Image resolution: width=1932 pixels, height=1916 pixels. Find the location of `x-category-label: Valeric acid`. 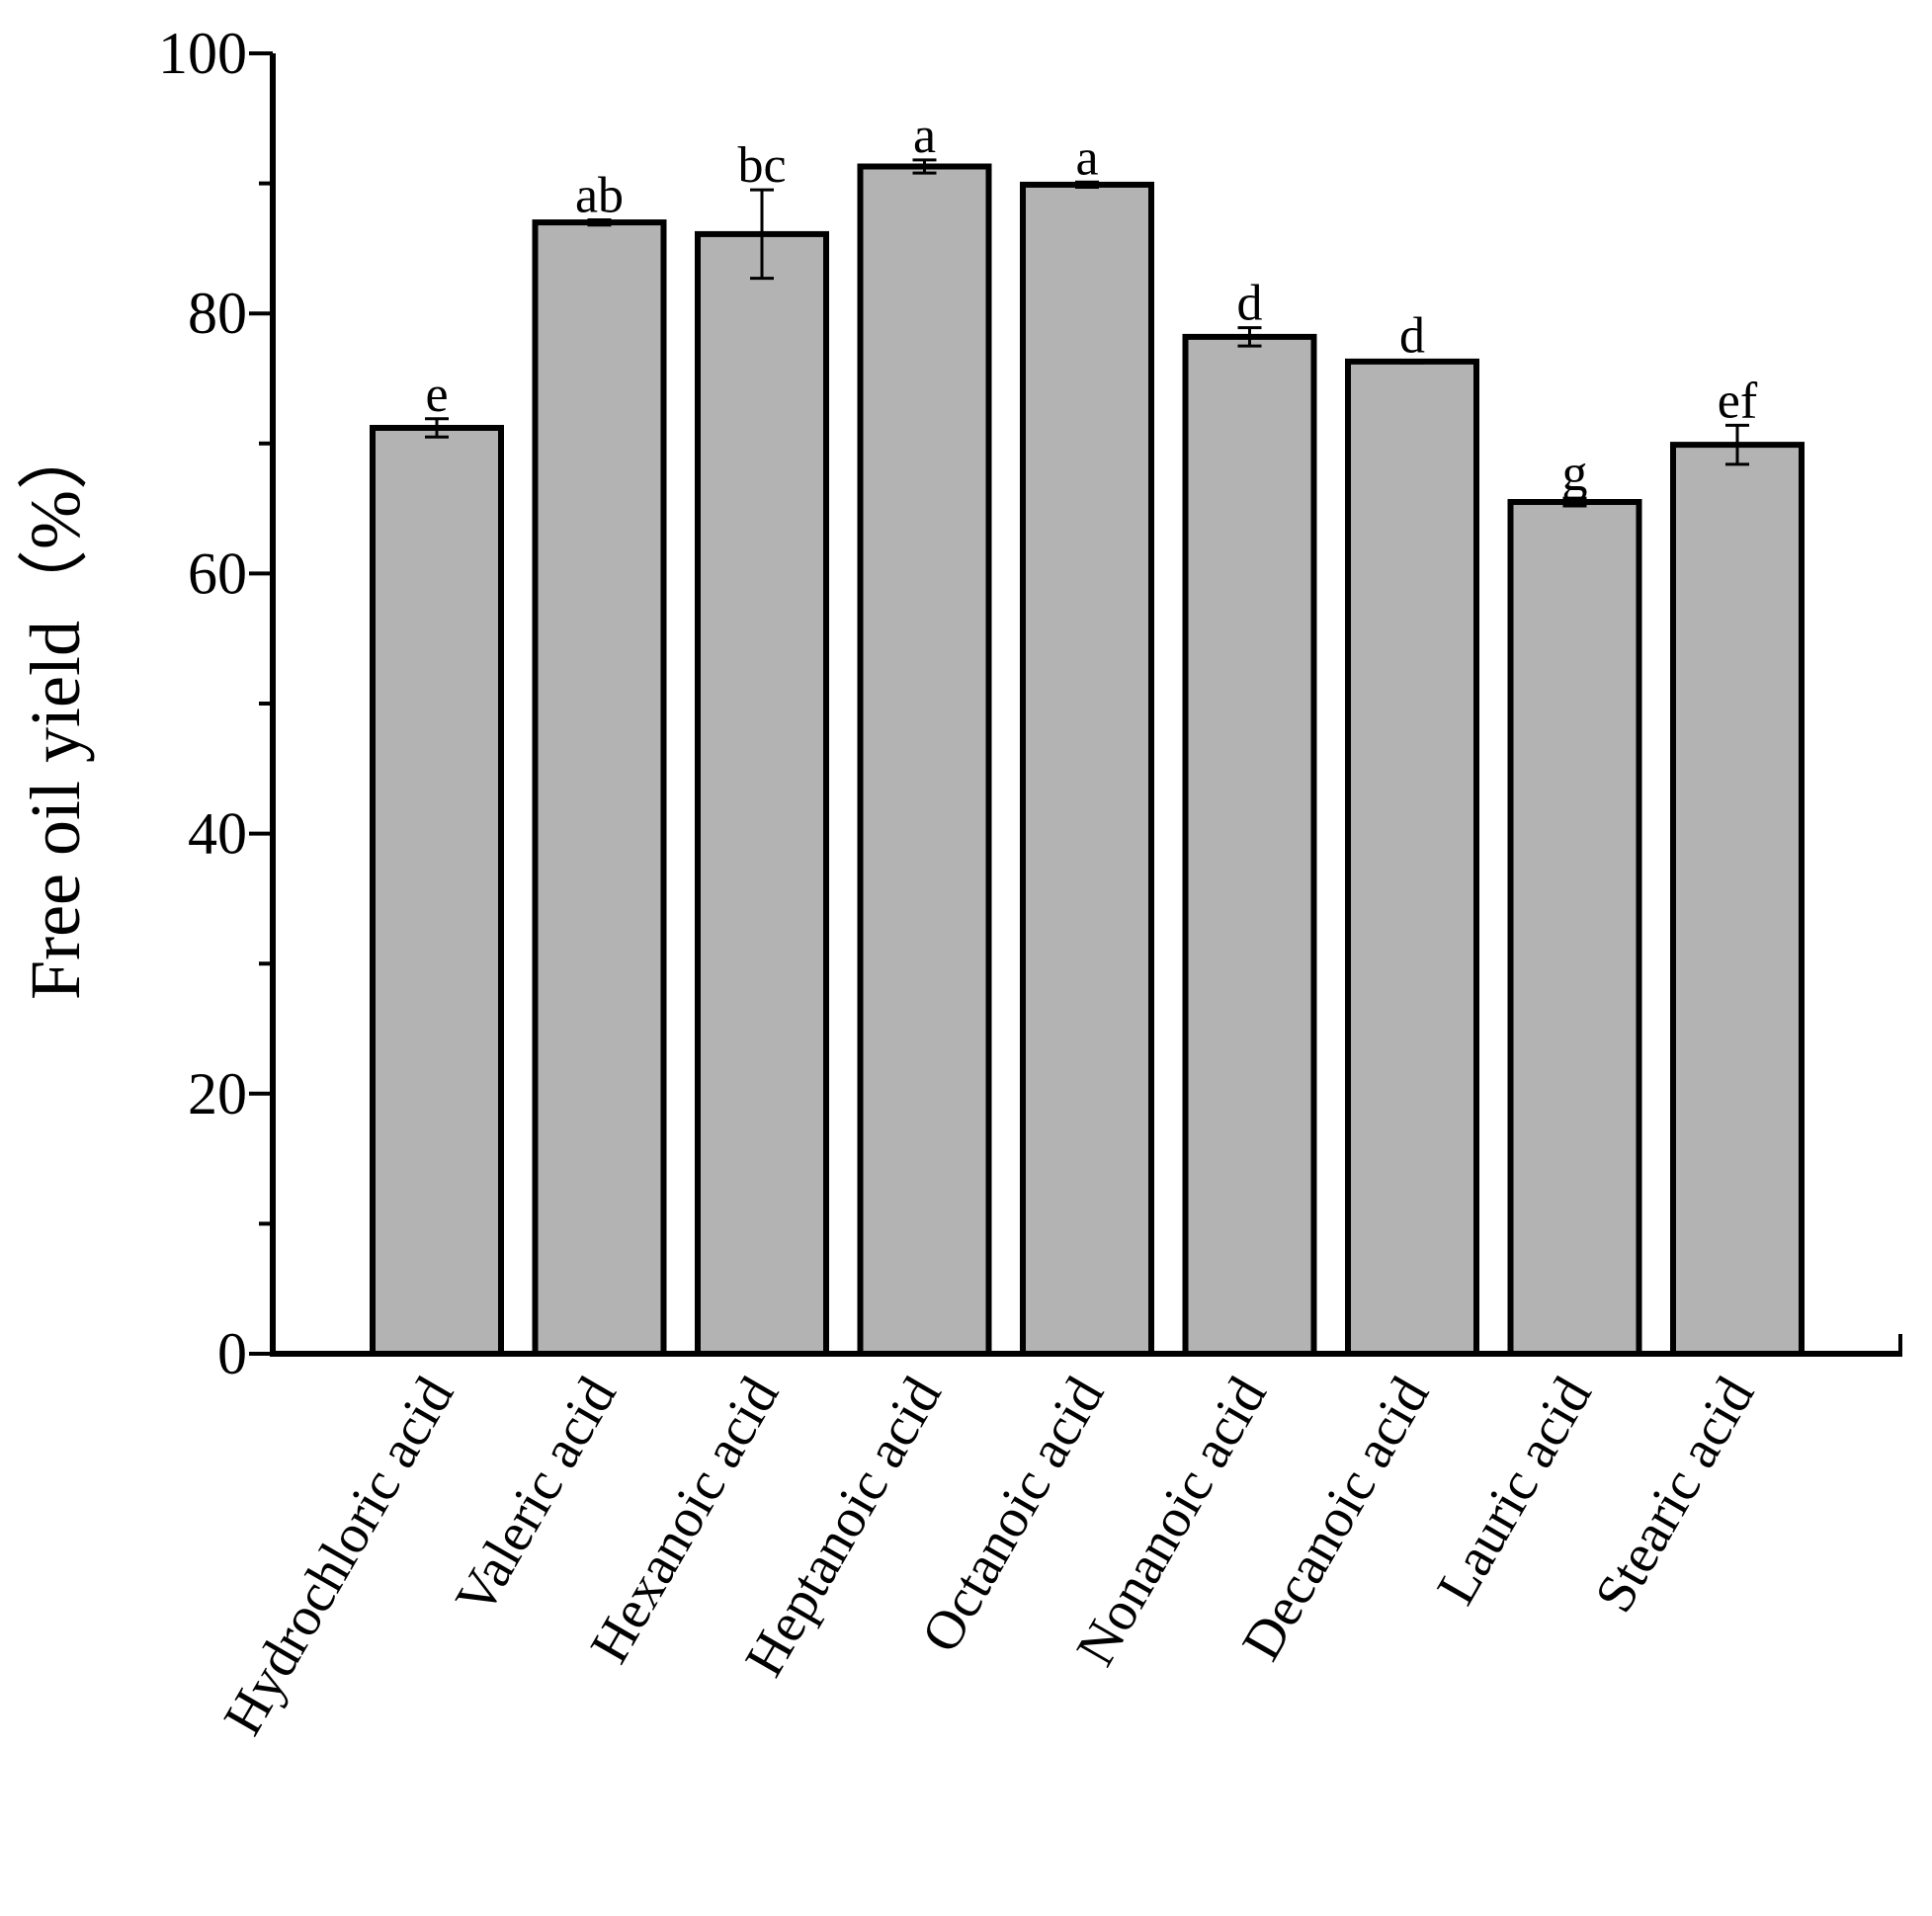

x-category-label: Valeric acid is located at coordinates (536, 1496).